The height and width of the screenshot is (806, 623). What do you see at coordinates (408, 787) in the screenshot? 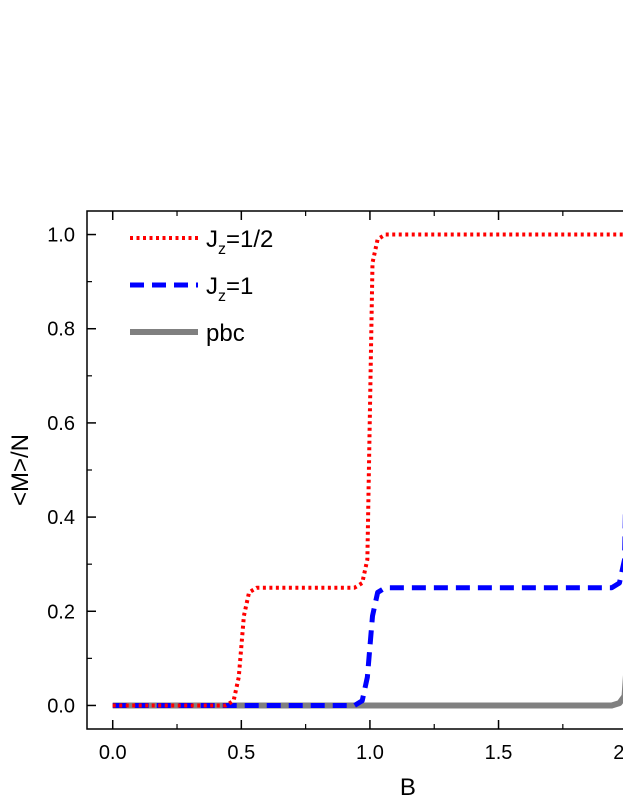
I see `x-axis-title: B` at bounding box center [408, 787].